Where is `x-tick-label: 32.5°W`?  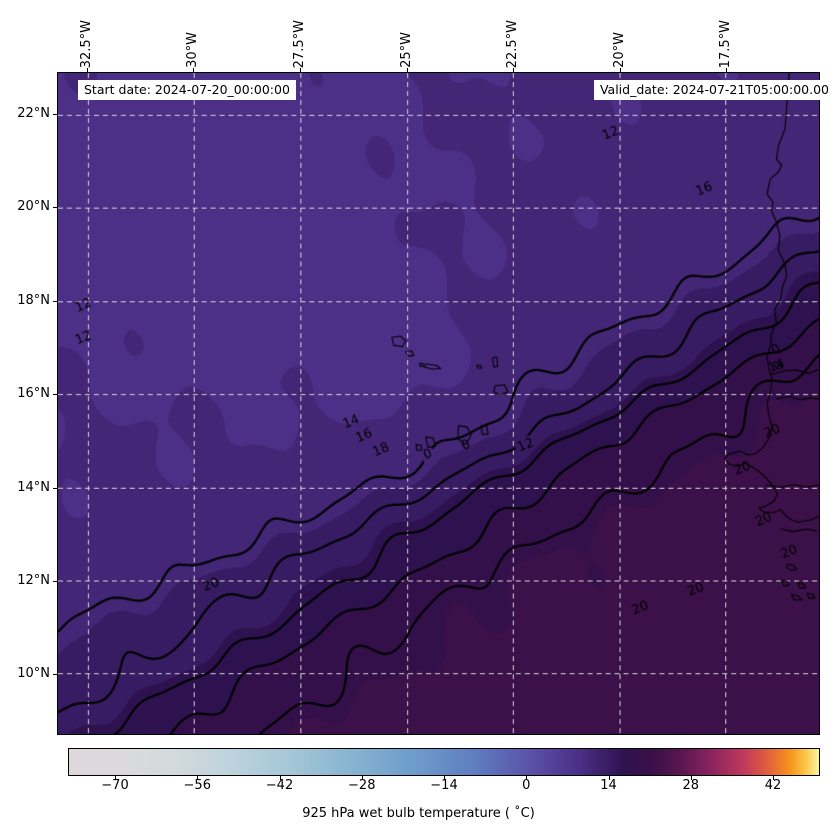
x-tick-label: 32.5°W is located at coordinates (86, 43).